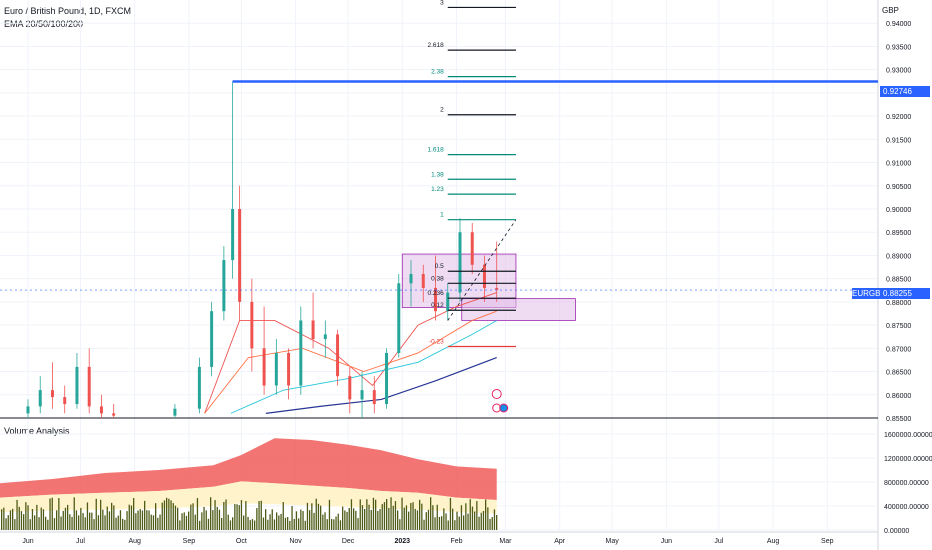 This screenshot has height=550, width=932. Describe the element at coordinates (442, 215) in the screenshot. I see `fib-level-label: 1` at that location.